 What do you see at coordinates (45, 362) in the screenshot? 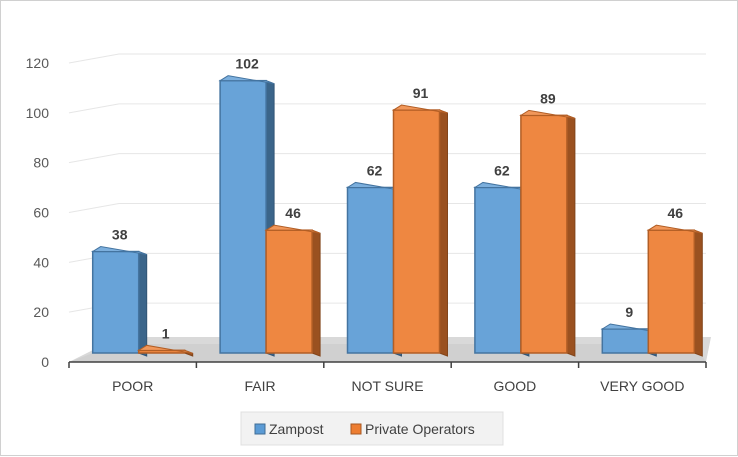
I see `y-tick-label: 0` at bounding box center [45, 362].